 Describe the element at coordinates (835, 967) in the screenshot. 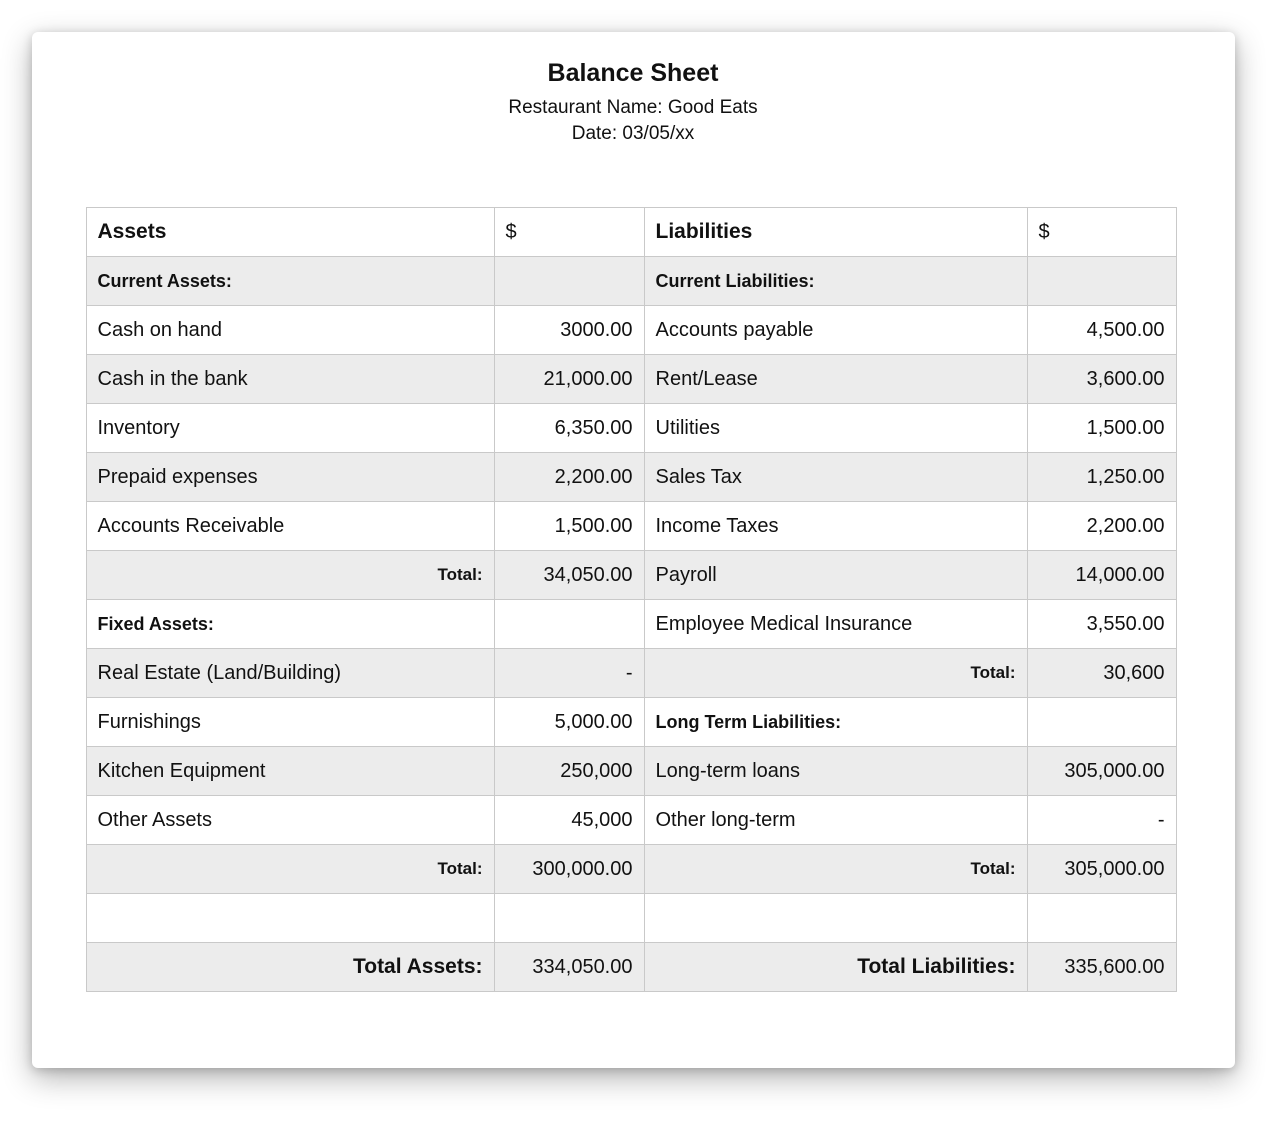

I see `total-liabilities-label: Total Liabilities:` at that location.